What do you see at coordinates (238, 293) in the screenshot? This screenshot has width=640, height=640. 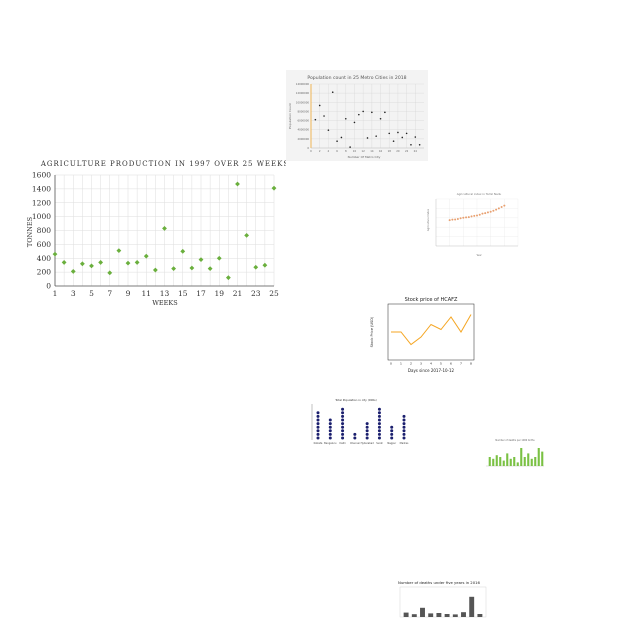 I see `agriculture-x-tick: 21` at bounding box center [238, 293].